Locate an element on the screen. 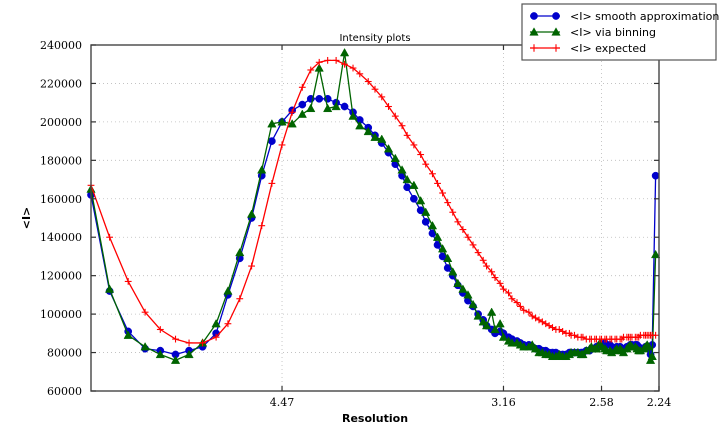 This screenshot has width=720, height=444. legend-label: <I> expected is located at coordinates (608, 48).